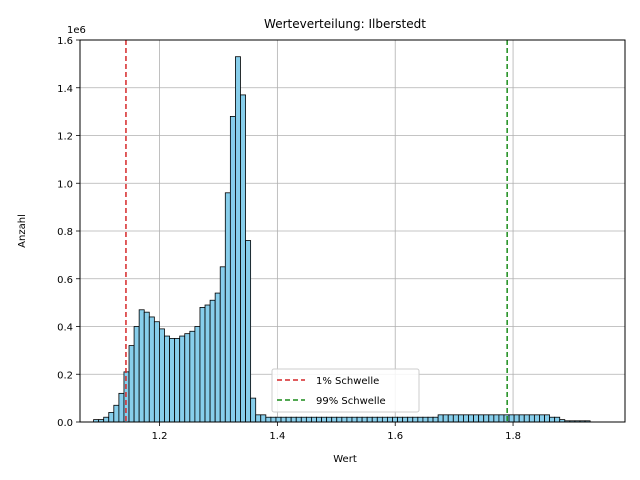 This screenshot has width=640, height=480. I want to click on x-tick-label: 1.2, so click(160, 436).